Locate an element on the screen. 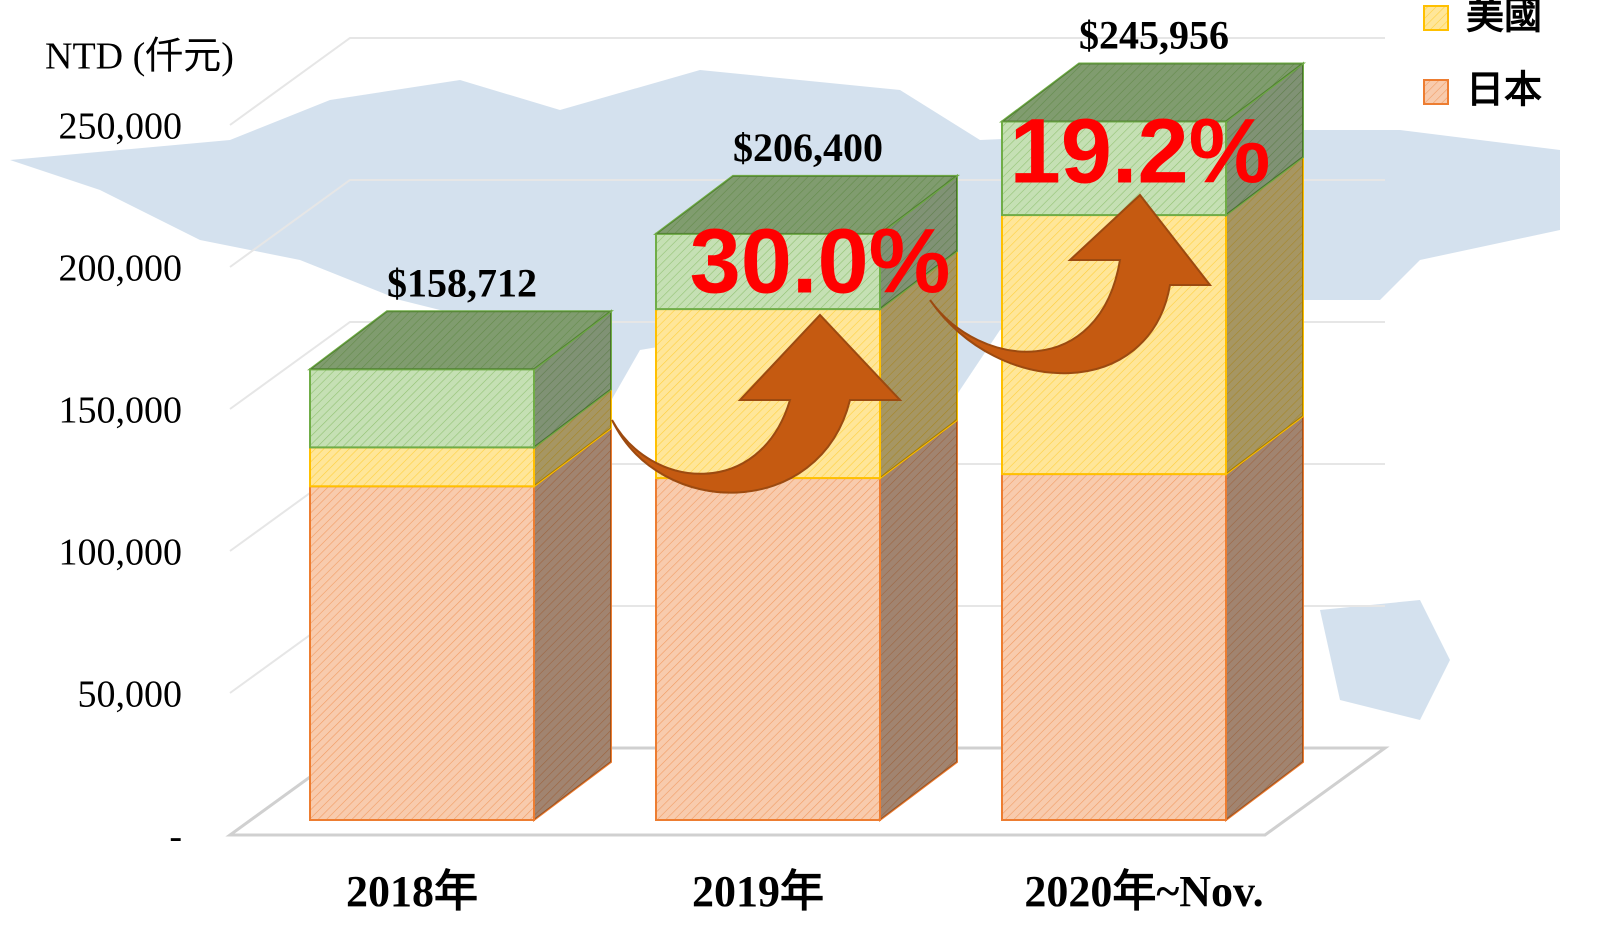  total-label: $245,956 is located at coordinates (1154, 35).